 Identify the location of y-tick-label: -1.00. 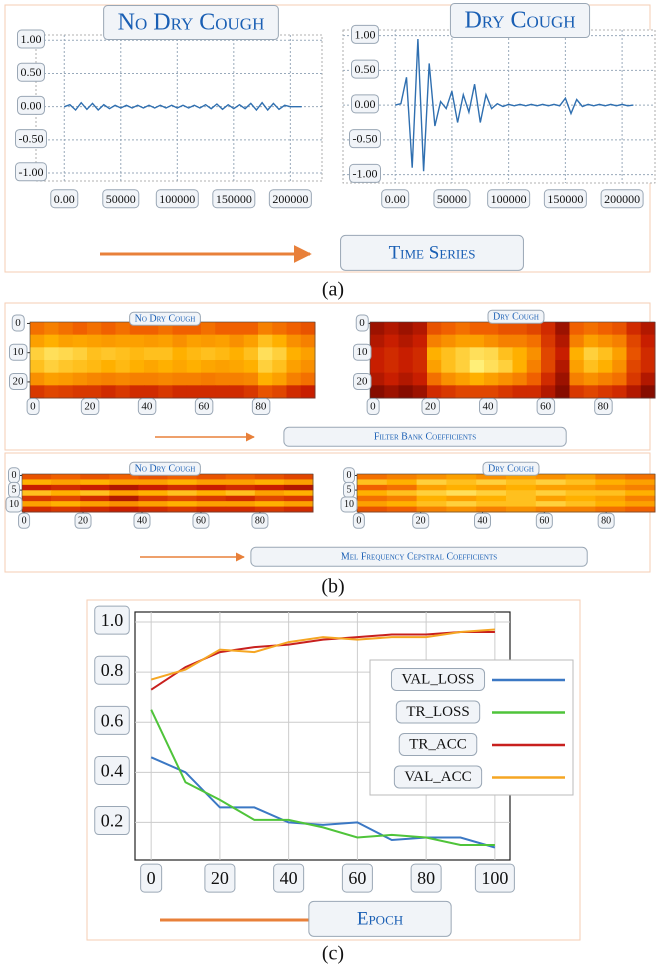
(365, 173).